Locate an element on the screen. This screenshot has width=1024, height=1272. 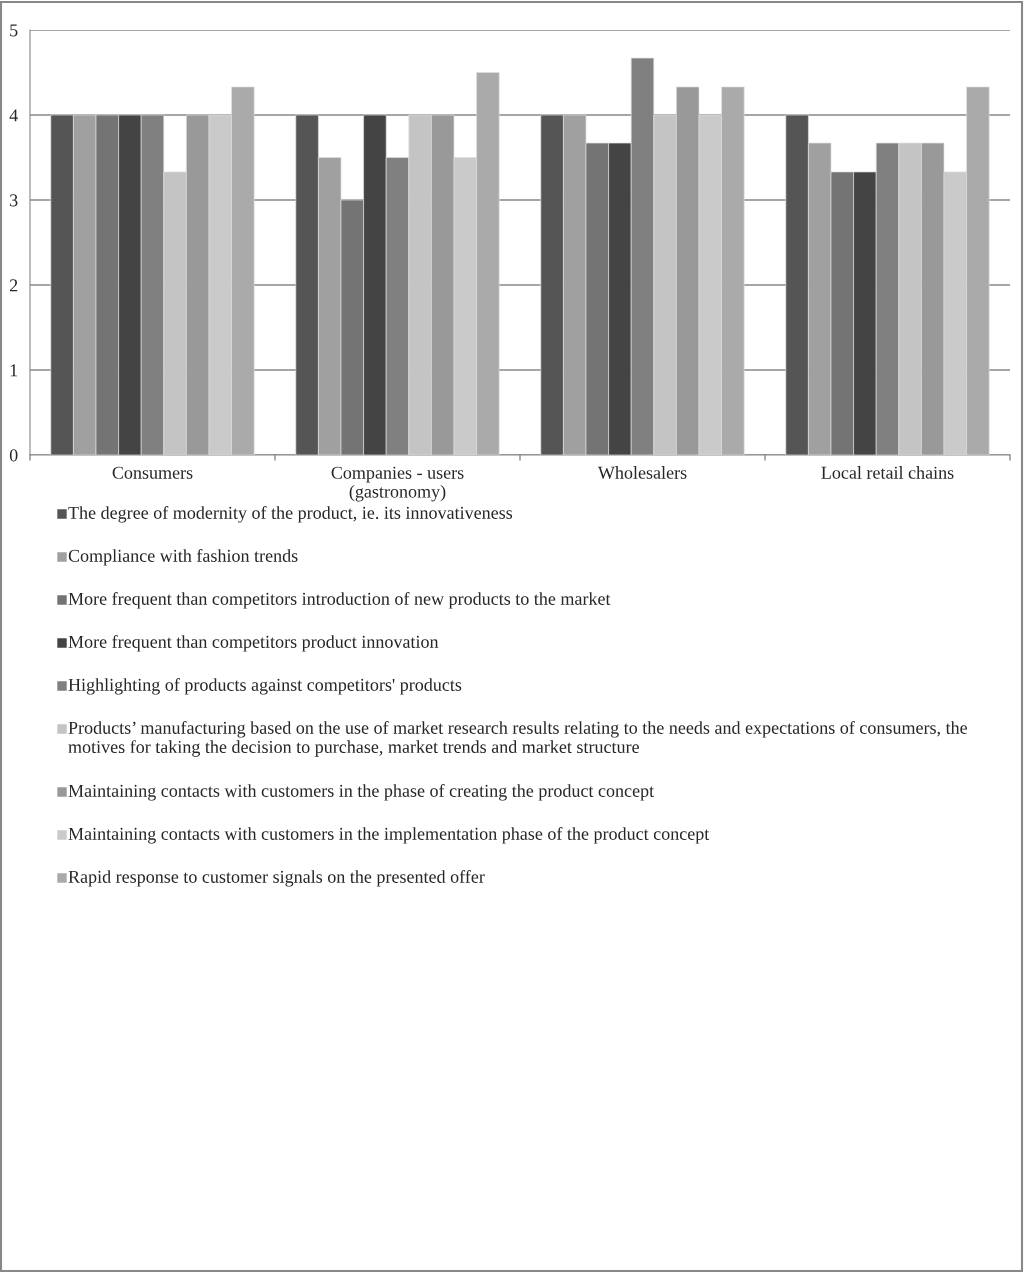
legend-label: Compliance with fashion trends is located at coordinates (183, 557).